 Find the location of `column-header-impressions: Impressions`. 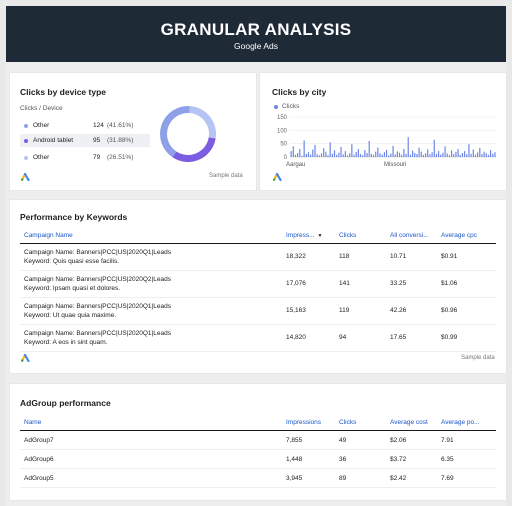

column-header-impressions: Impressions is located at coordinates (308, 423).